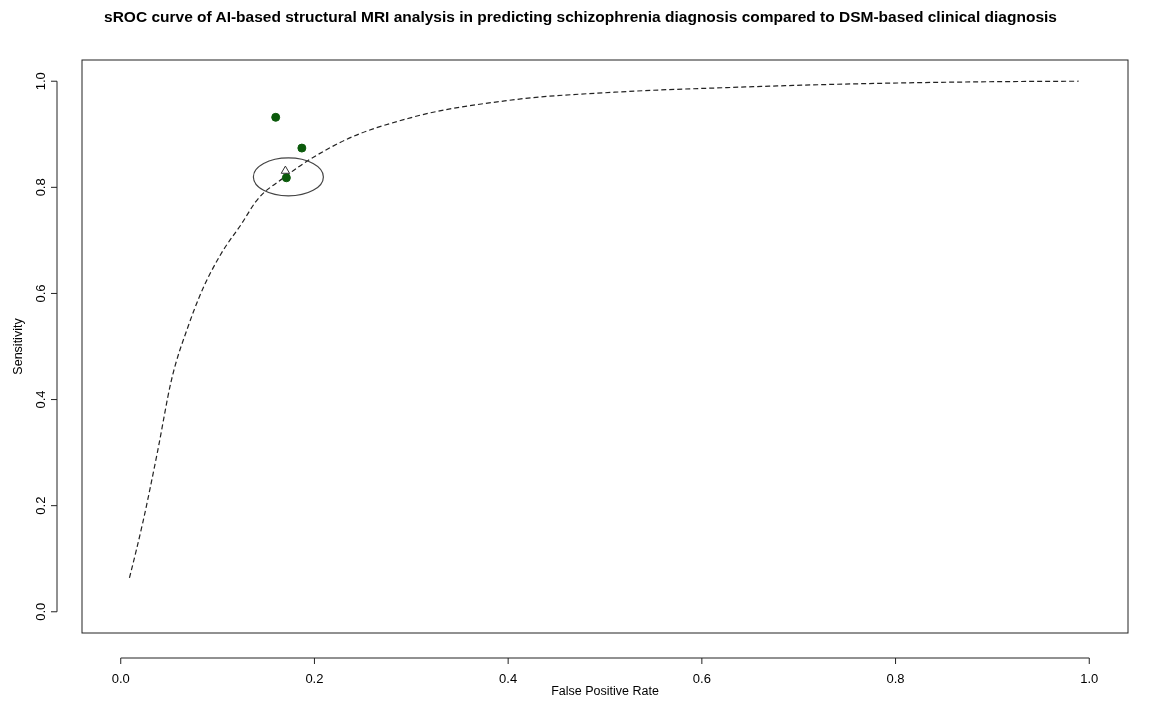 The width and height of the screenshot is (1161, 703). What do you see at coordinates (605, 691) in the screenshot?
I see `x-axis-title: False Positive Rate` at bounding box center [605, 691].